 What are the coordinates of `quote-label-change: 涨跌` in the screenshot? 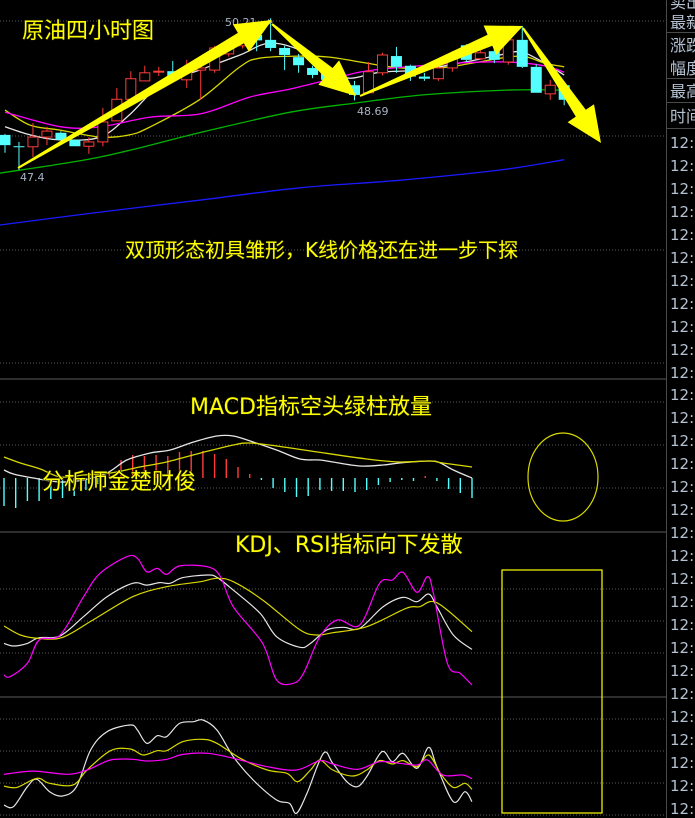 It's located at (682, 45).